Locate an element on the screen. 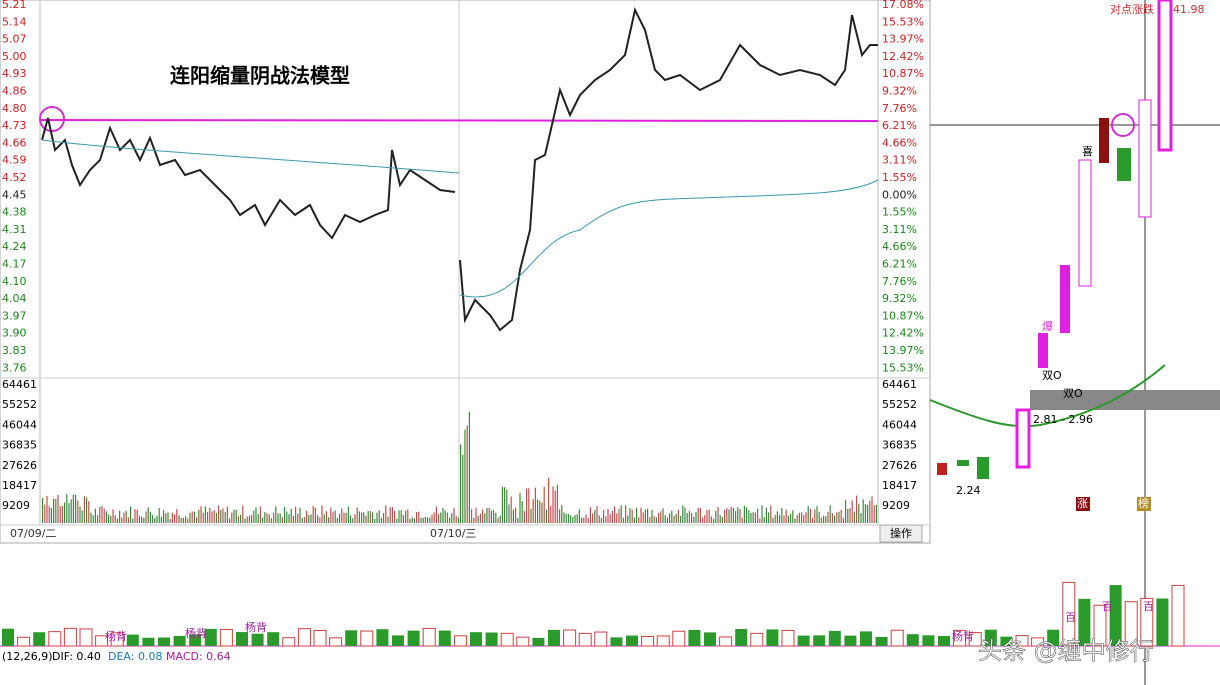 This screenshot has width=1220, height=685. price-label: 4.66 is located at coordinates (14, 142).